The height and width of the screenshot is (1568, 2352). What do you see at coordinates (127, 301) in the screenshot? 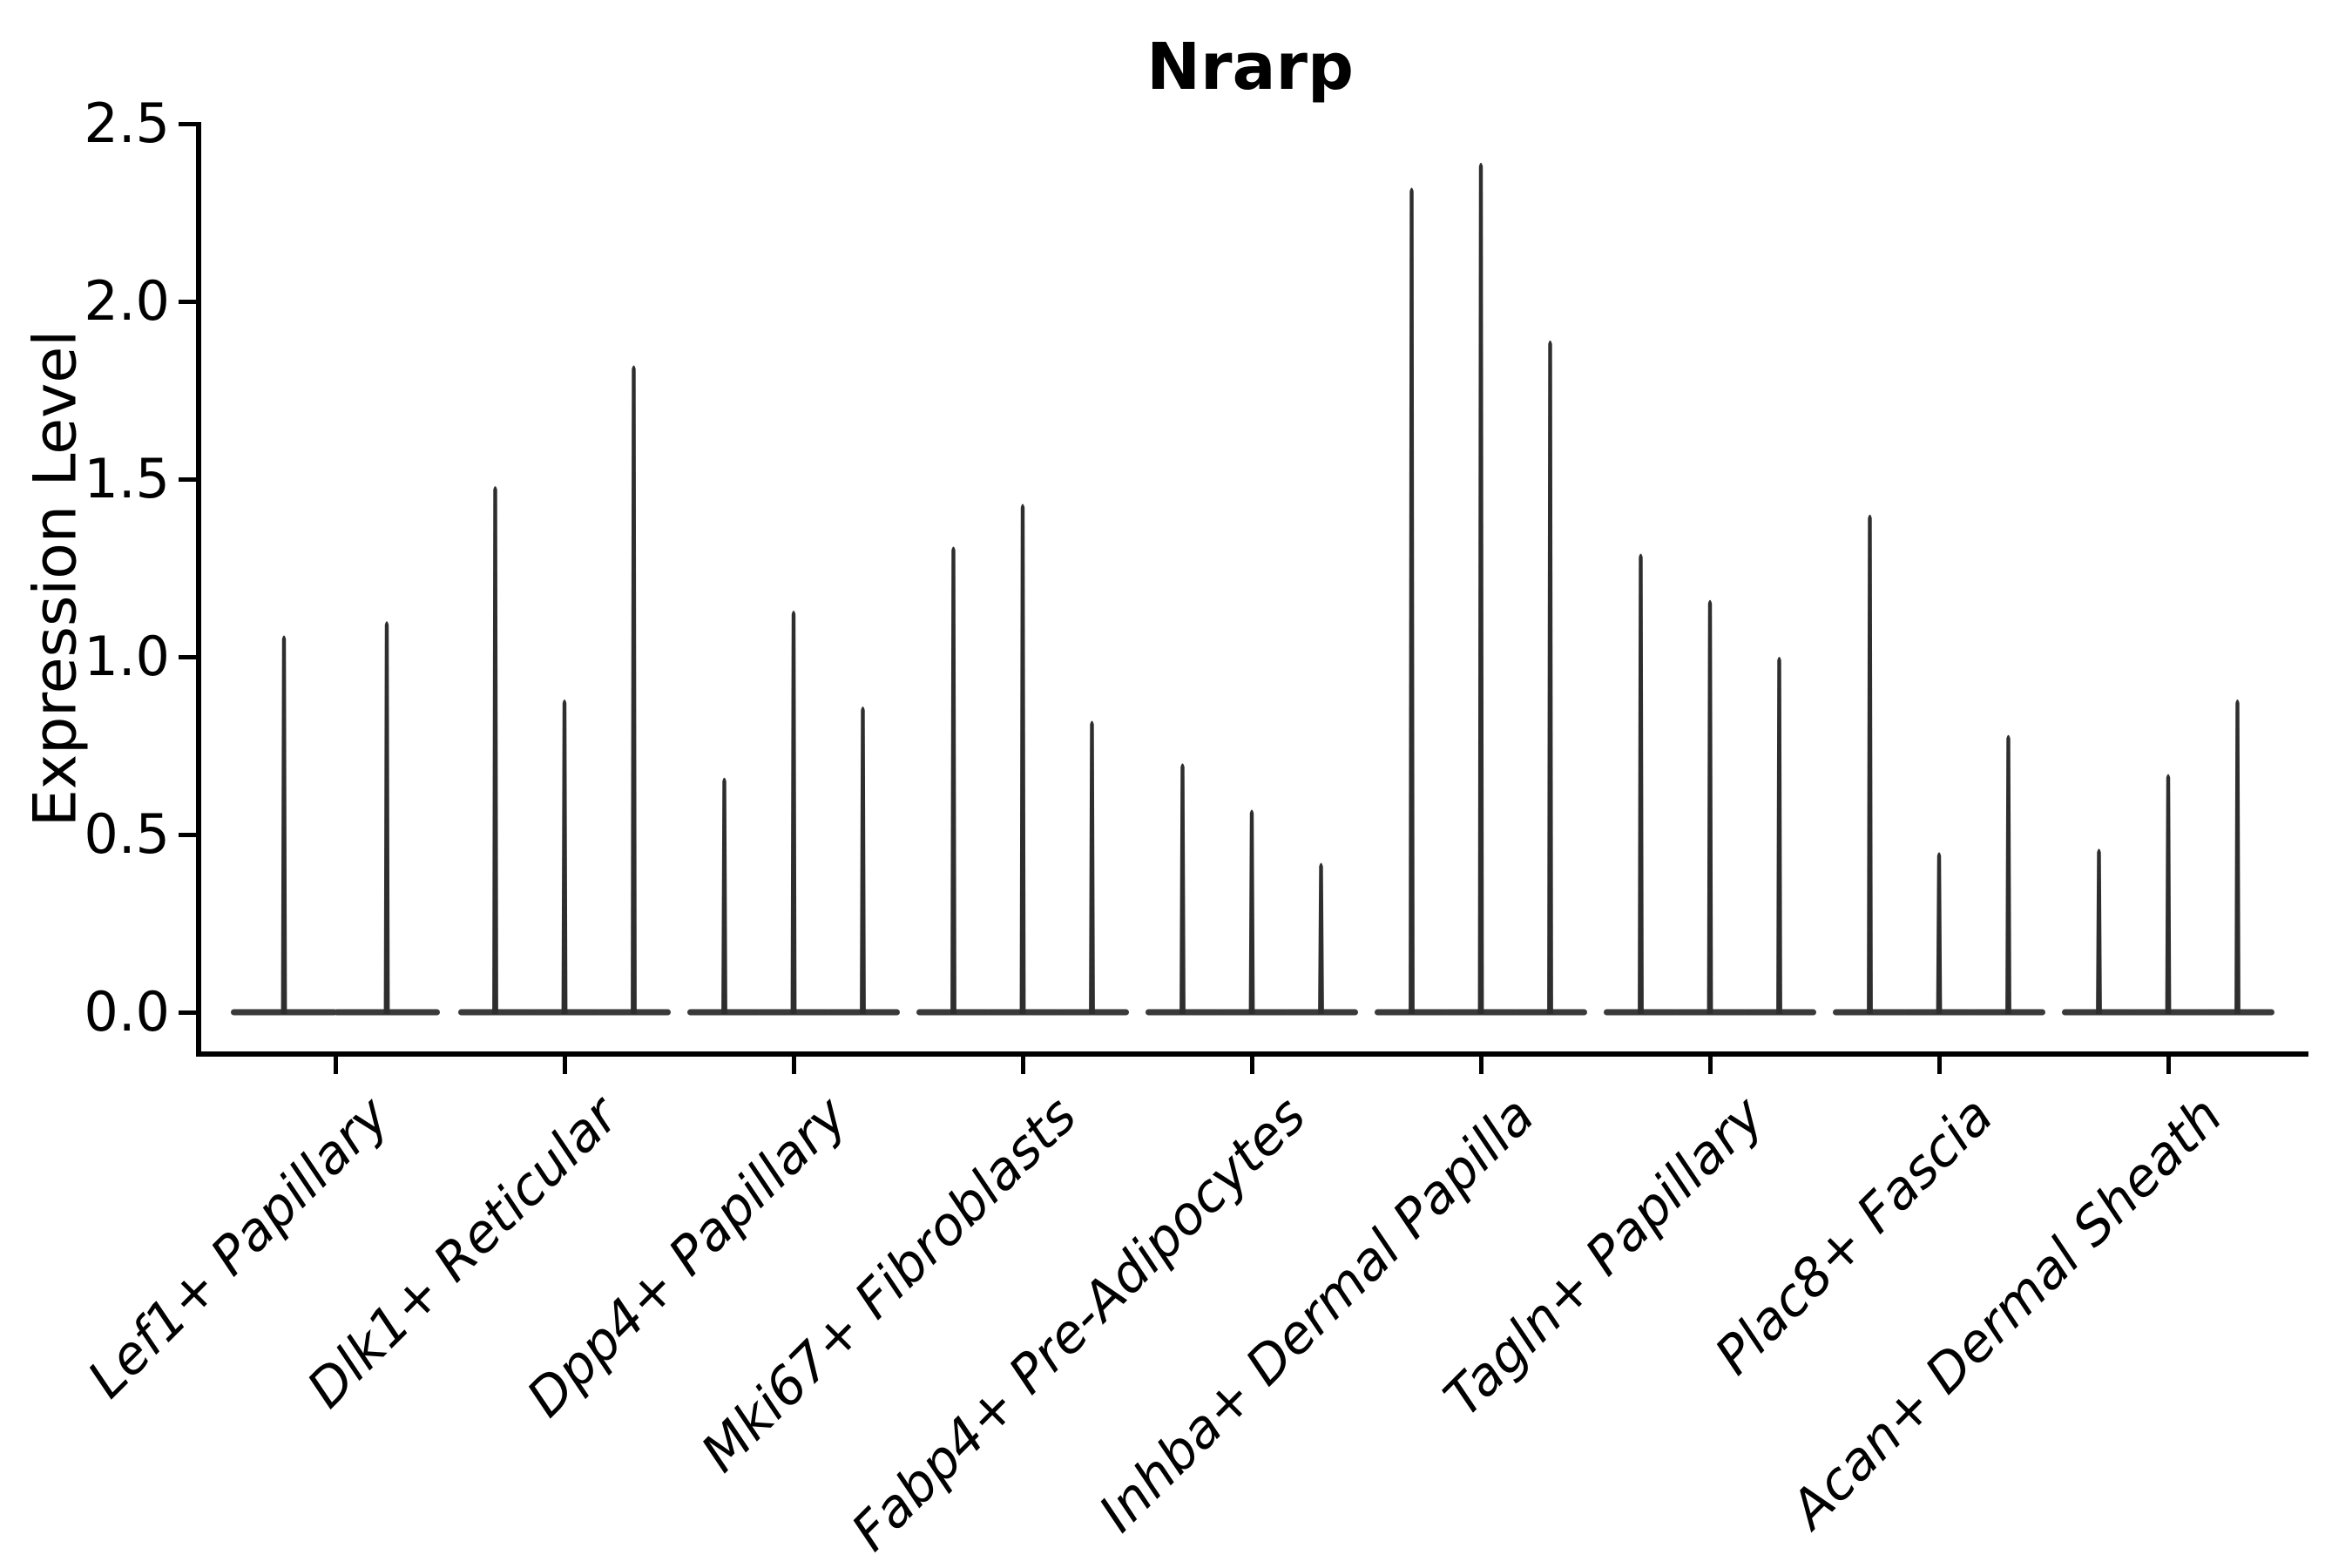
I see `y-tick-label: 2.0` at bounding box center [127, 301].